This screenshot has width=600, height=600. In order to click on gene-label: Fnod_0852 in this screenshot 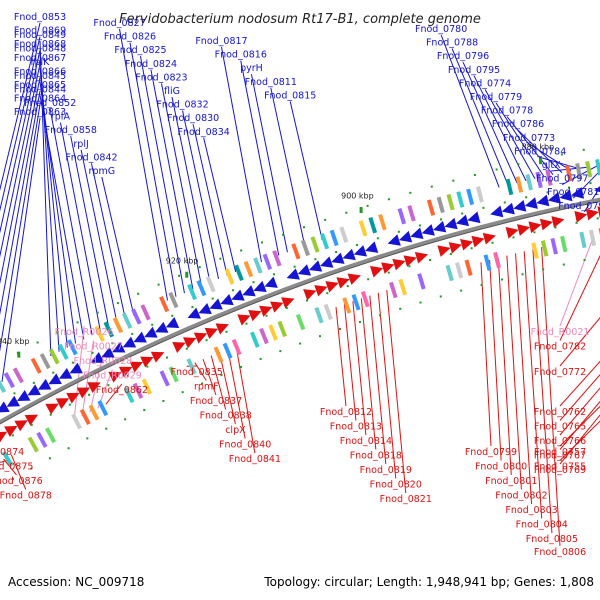, I will do `click(50, 103)`.